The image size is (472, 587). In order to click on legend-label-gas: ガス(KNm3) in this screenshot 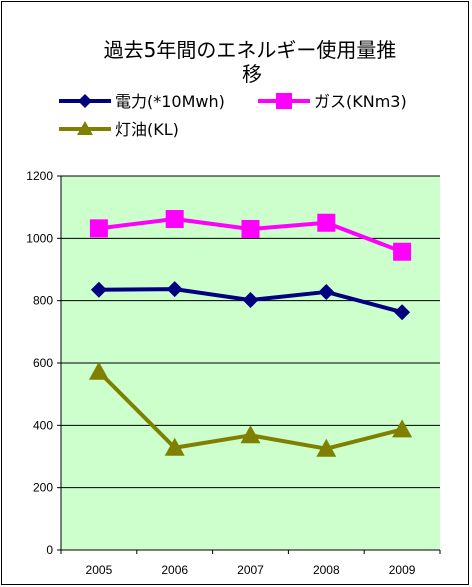, I will do `click(360, 101)`.